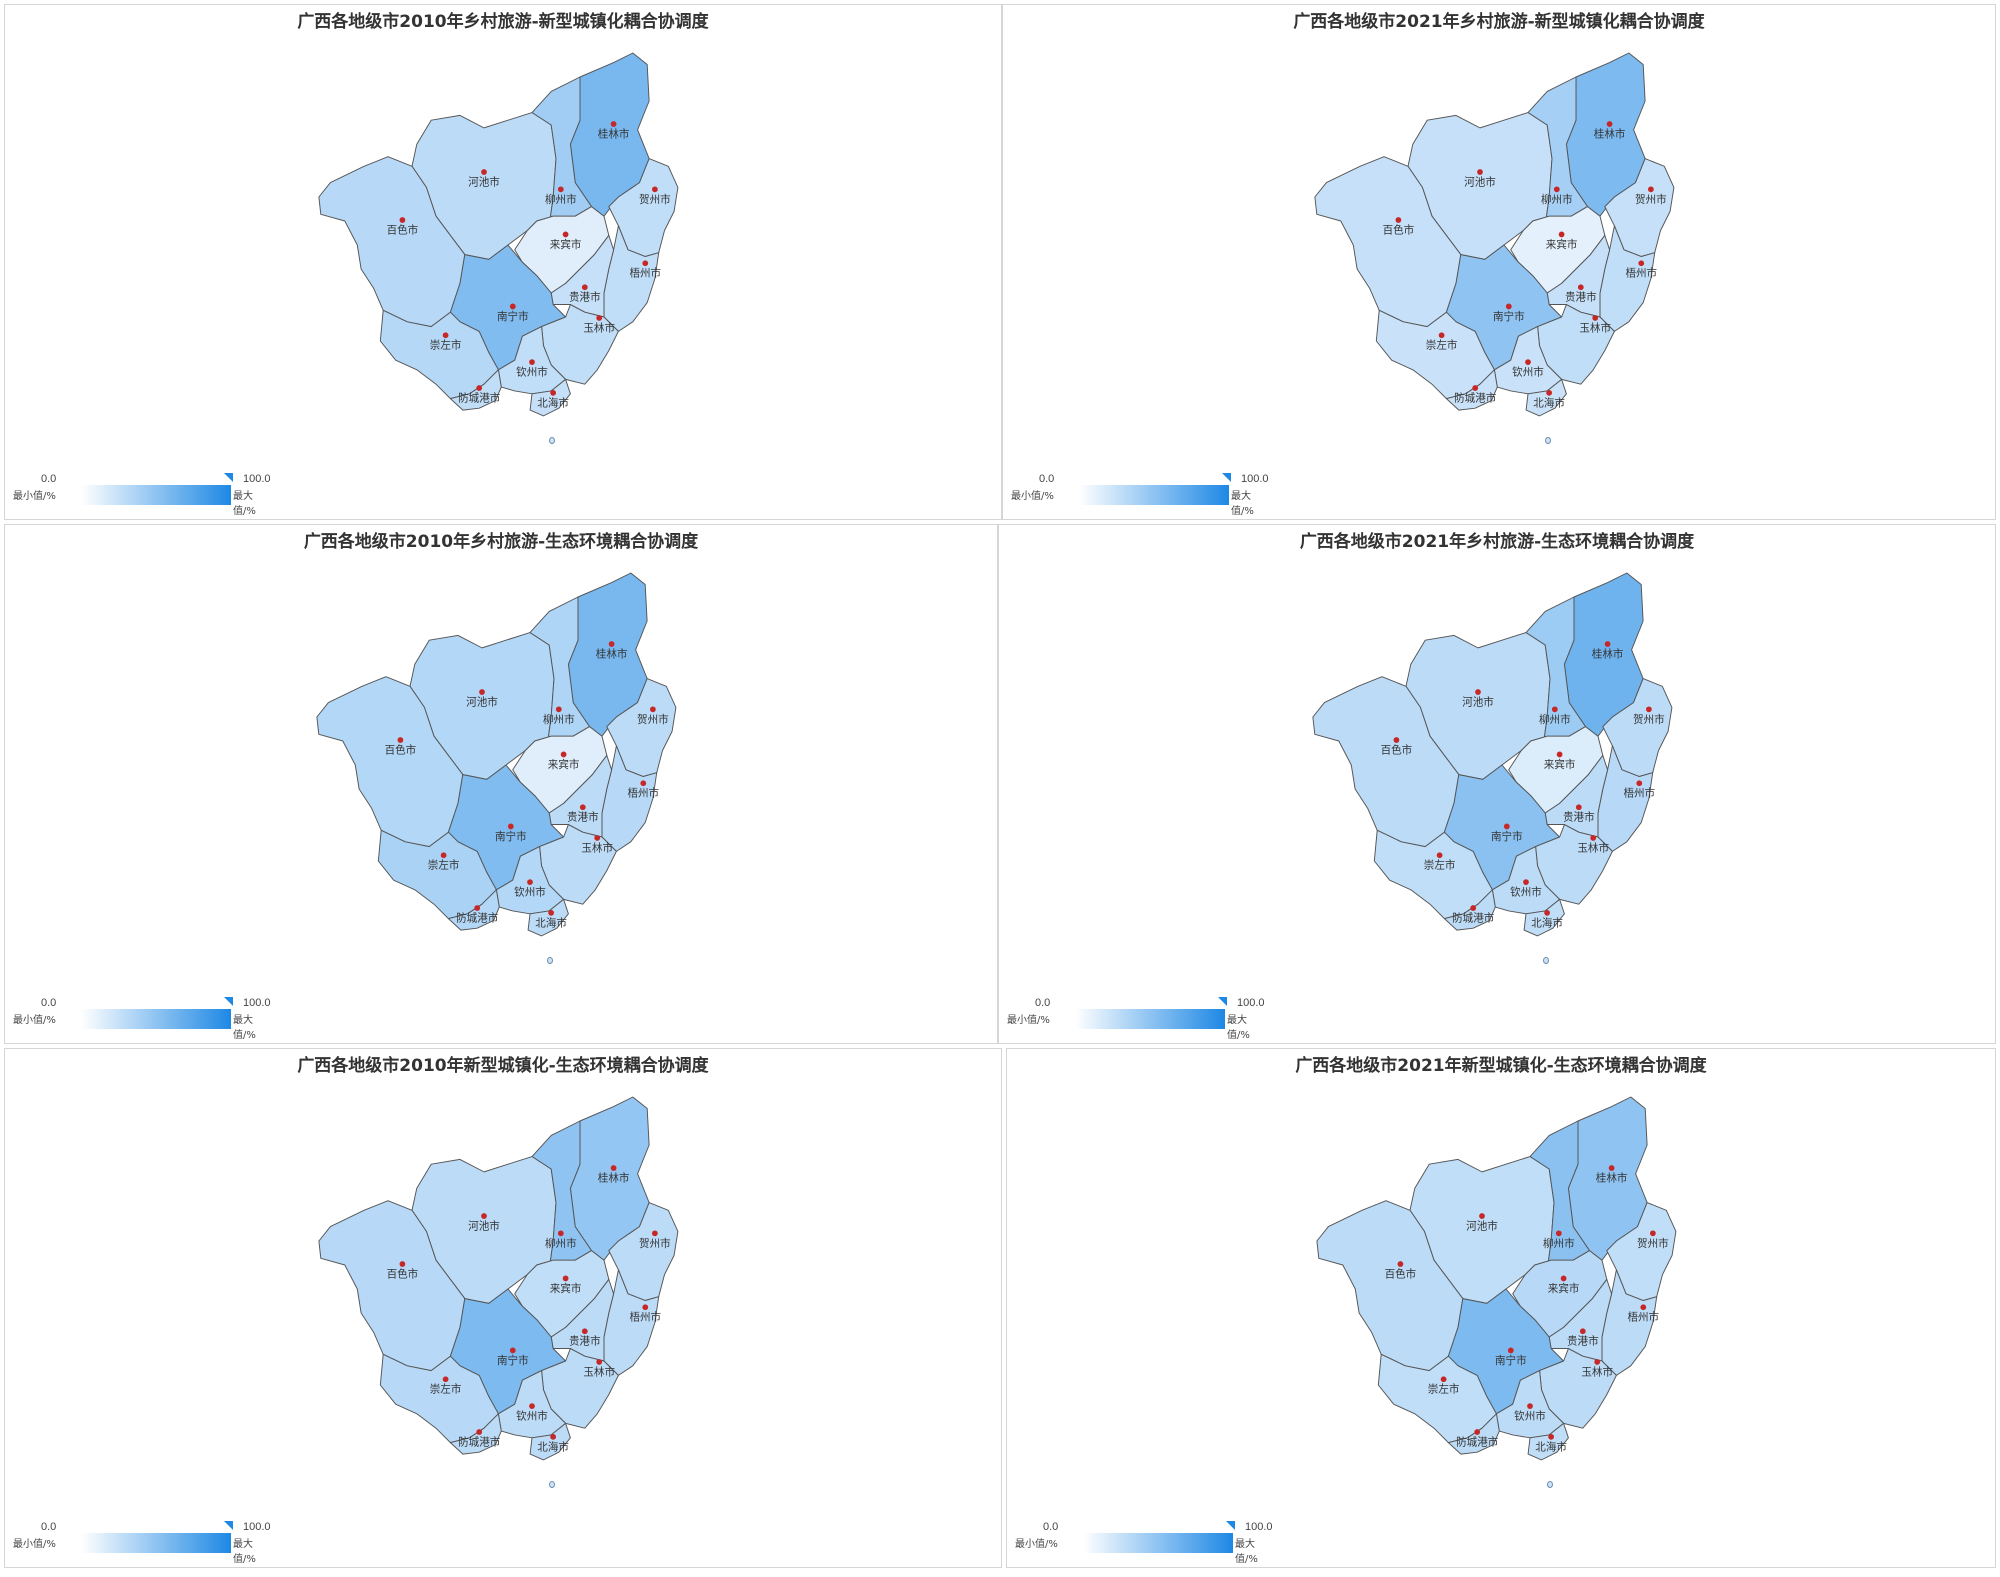 The image size is (2000, 1577). Describe the element at coordinates (1036, 1544) in the screenshot. I see `legend-min-label: 最小值/%` at that location.